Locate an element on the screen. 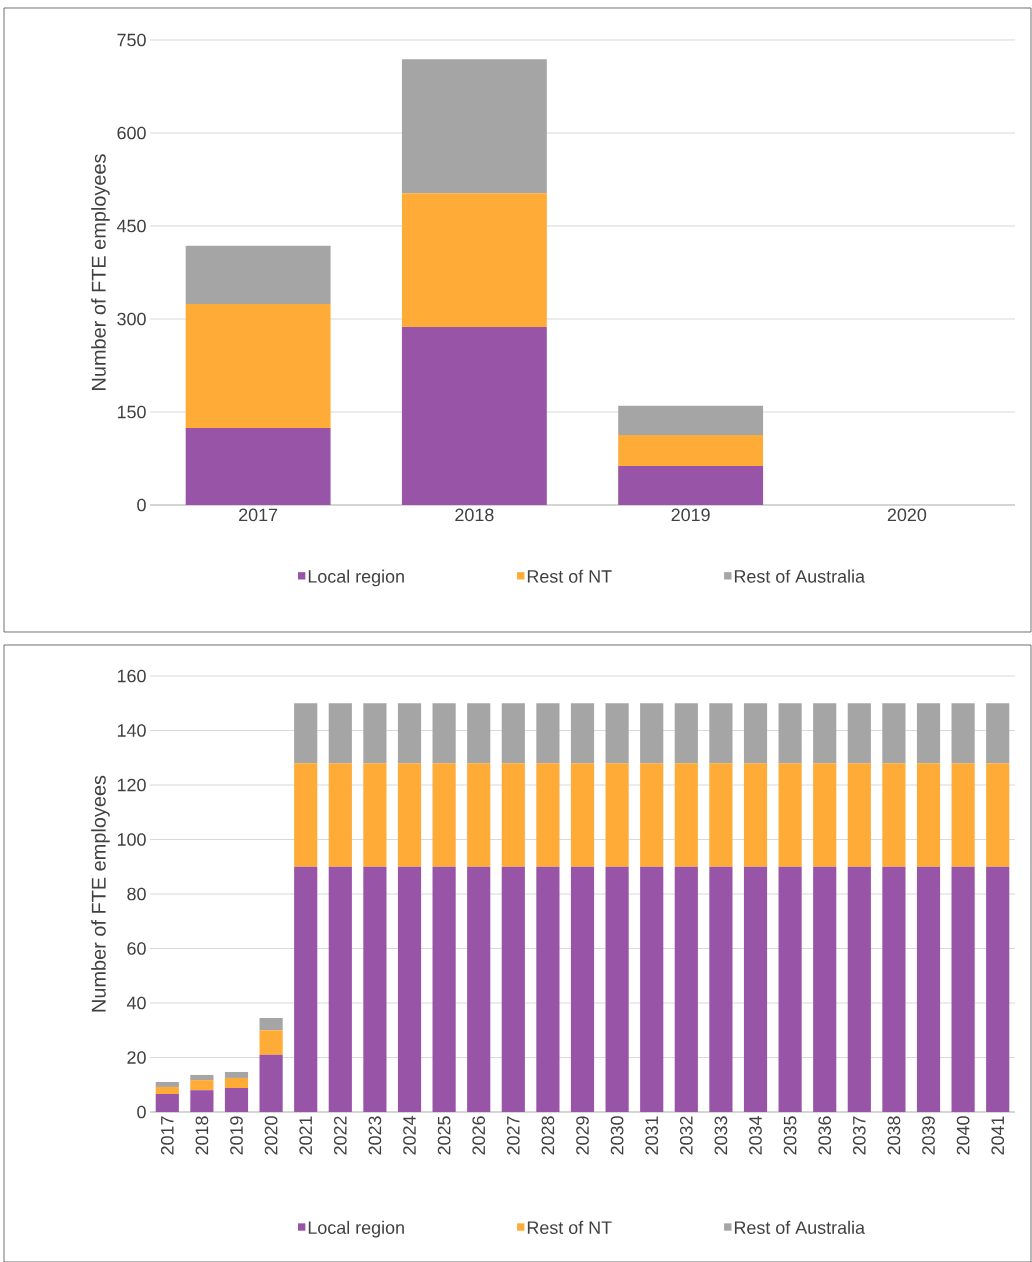 This screenshot has width=1032, height=1262. x-tick-label: 2040 is located at coordinates (963, 1135).